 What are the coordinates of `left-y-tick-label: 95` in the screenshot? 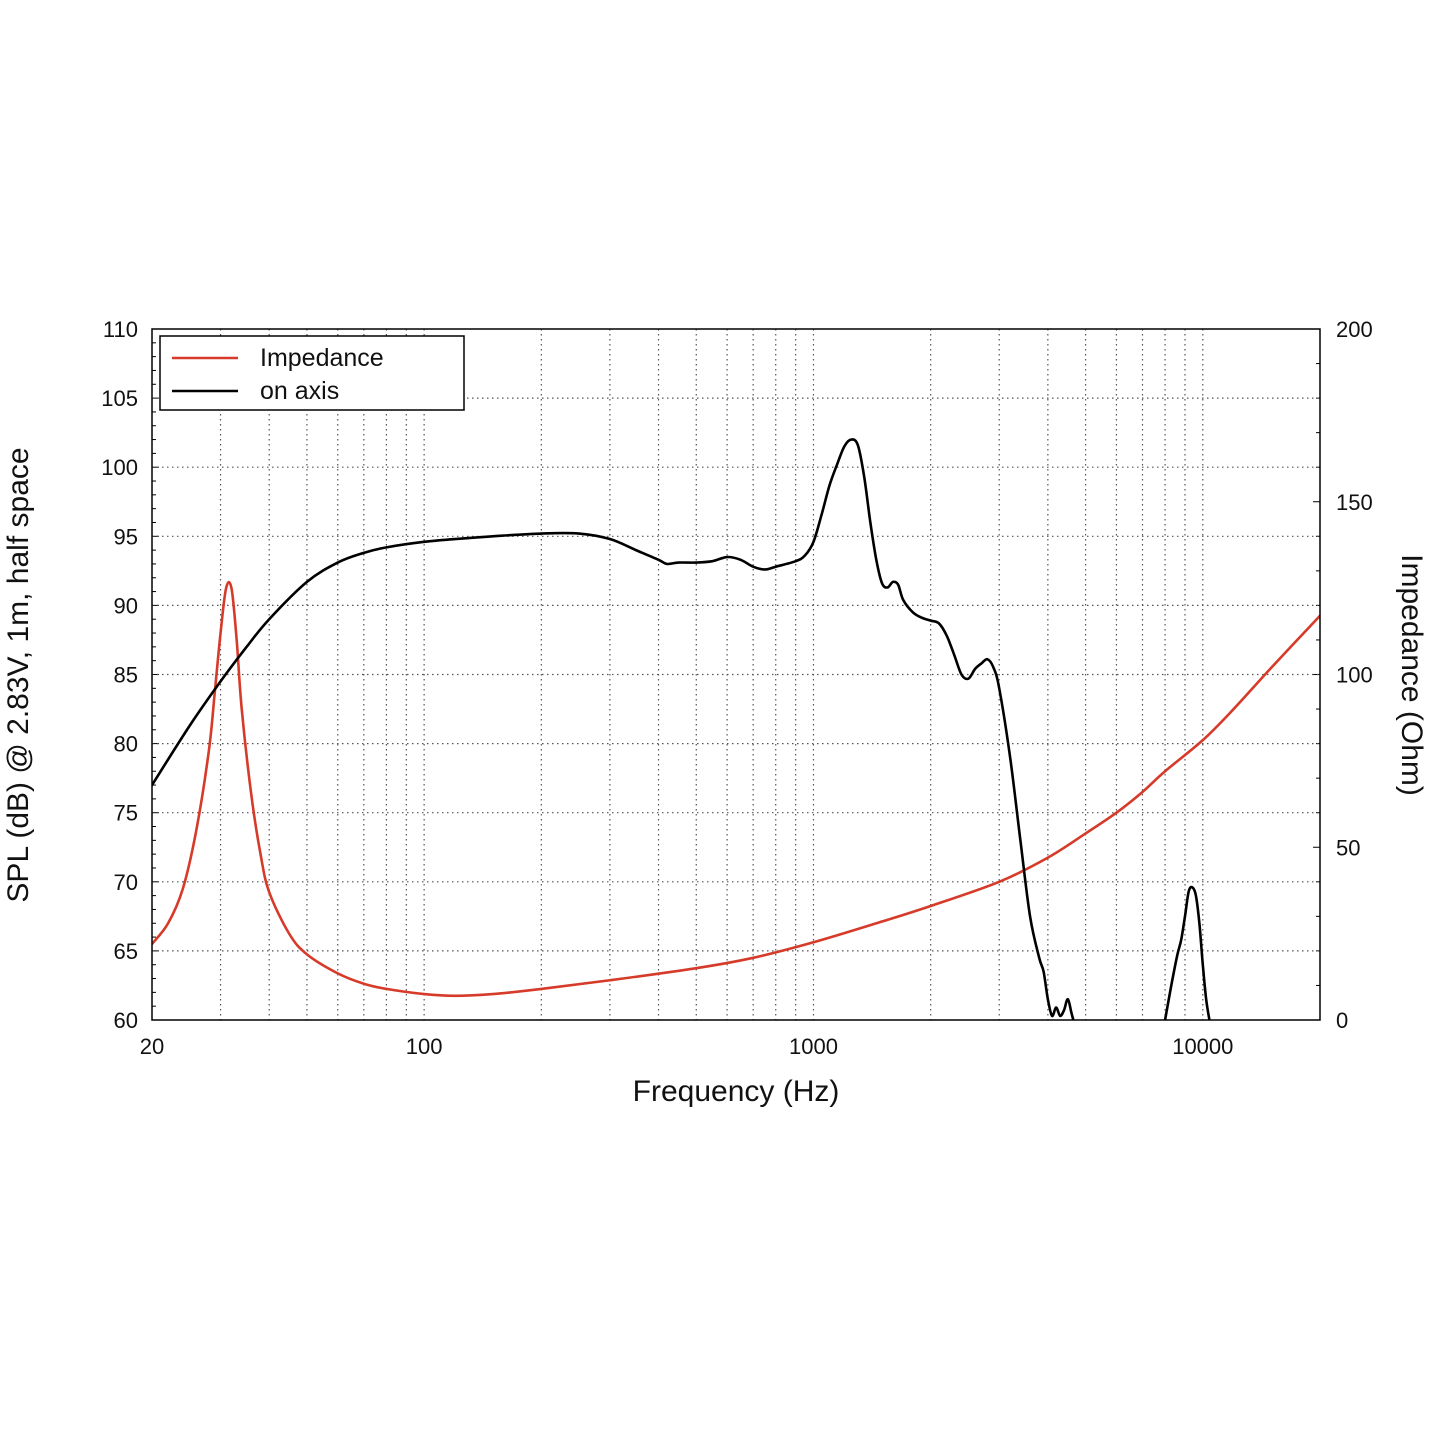 It's located at (126, 536).